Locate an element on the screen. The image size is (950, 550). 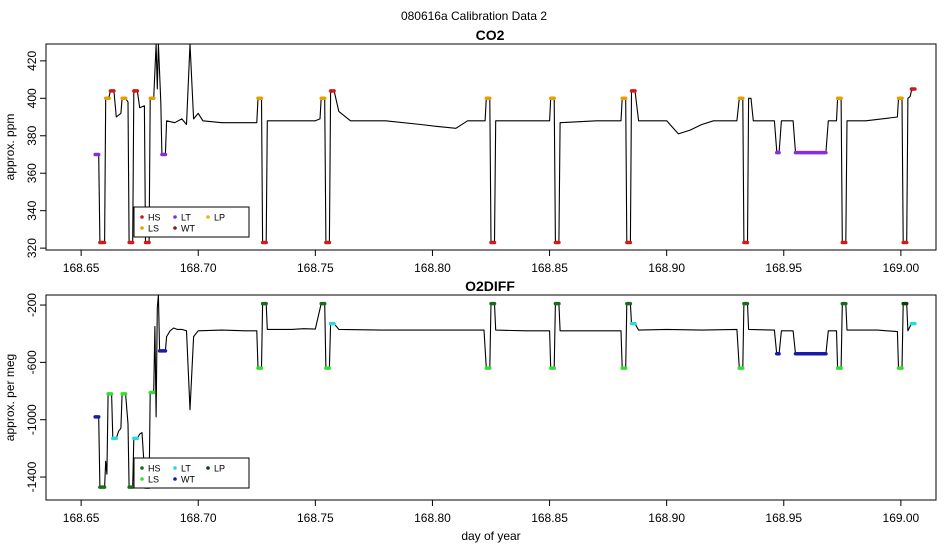
co2-x-tick-label: 169.00 is located at coordinates (901, 268).